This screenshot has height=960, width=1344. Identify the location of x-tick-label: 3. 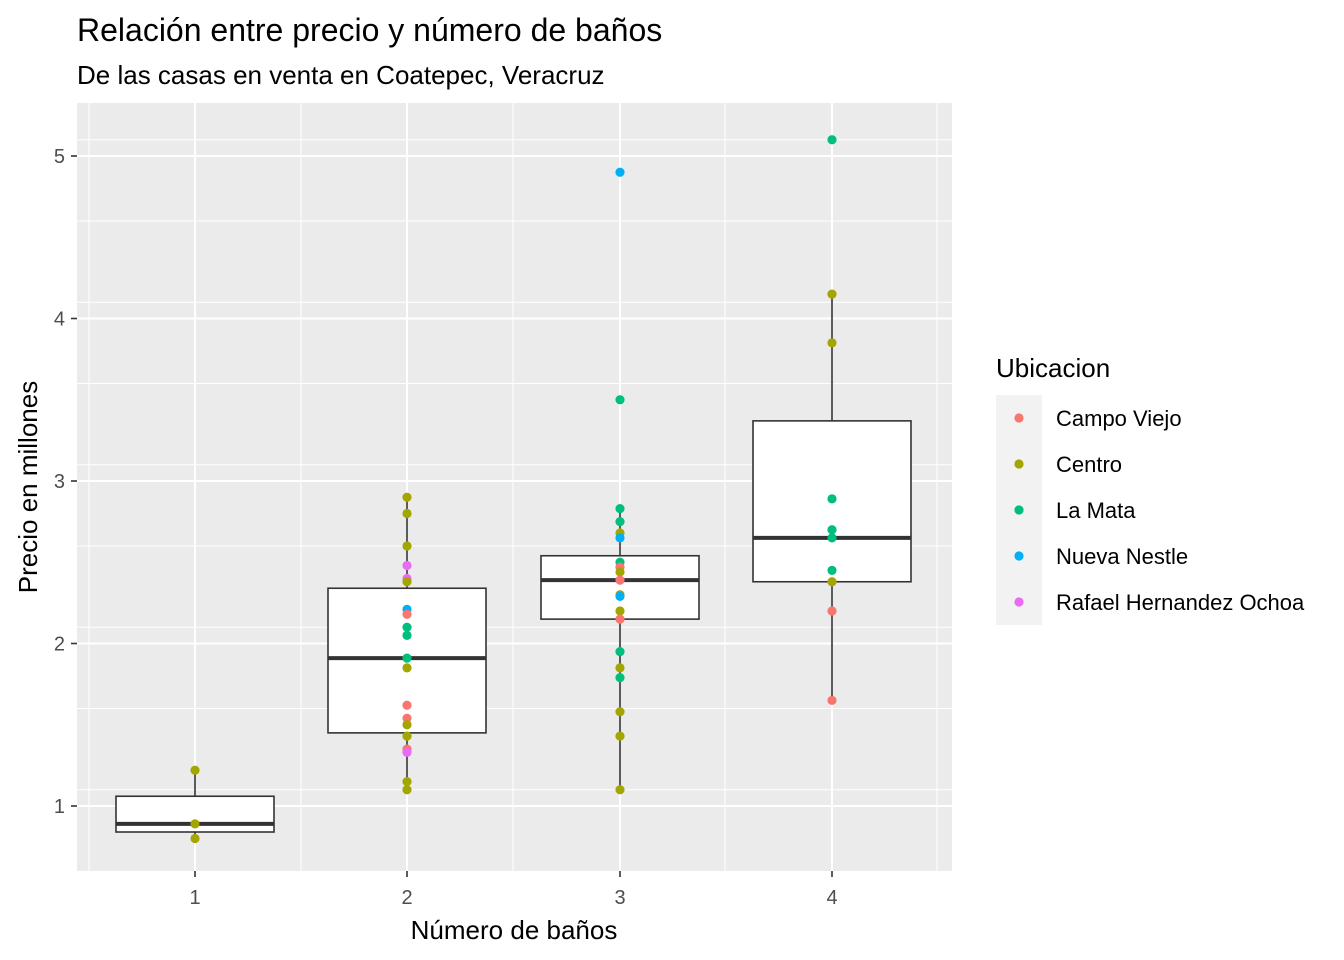
(619, 898).